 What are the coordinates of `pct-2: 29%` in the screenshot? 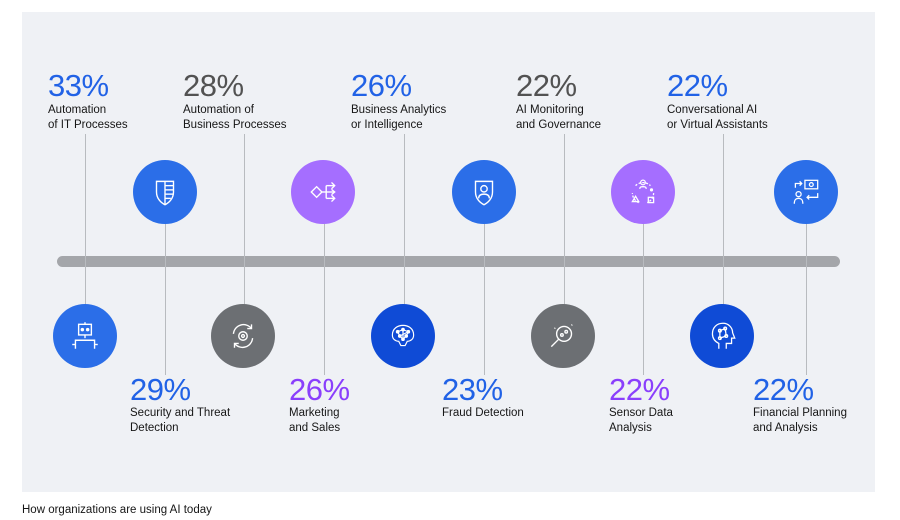 It's located at (160, 389).